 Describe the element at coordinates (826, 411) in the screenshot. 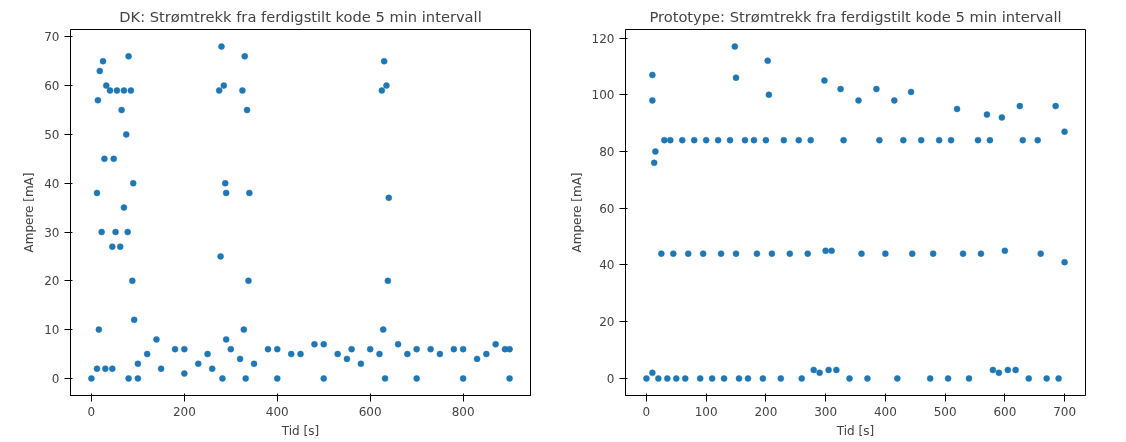

I see `x-tick-label: 300` at that location.